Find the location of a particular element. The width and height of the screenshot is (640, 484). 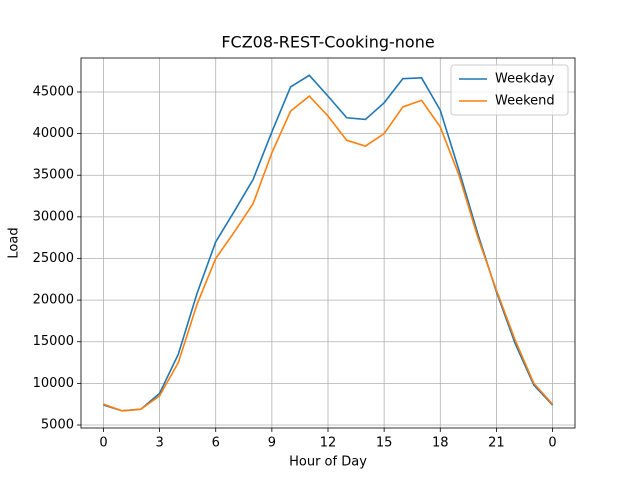

y-tick-label: 40000 is located at coordinates (53, 133).